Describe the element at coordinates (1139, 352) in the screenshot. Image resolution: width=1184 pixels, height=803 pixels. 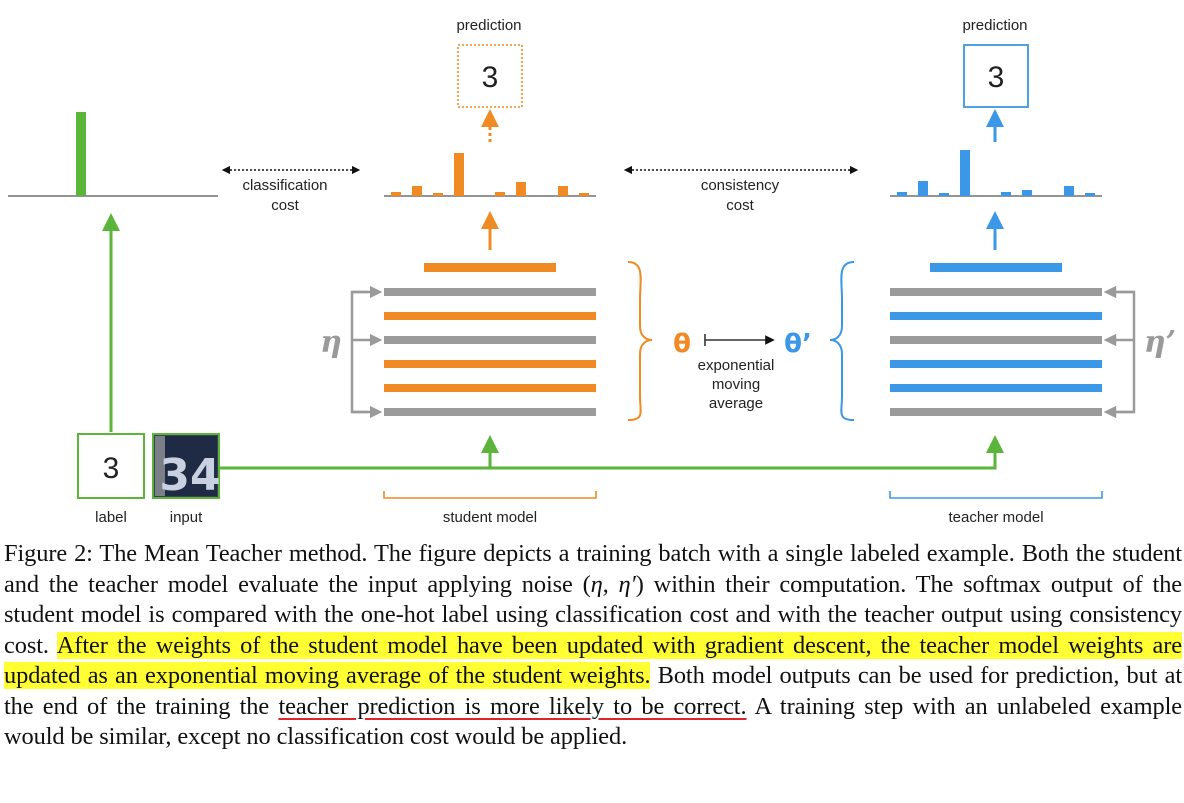
I see `teacher-noise: η’` at that location.